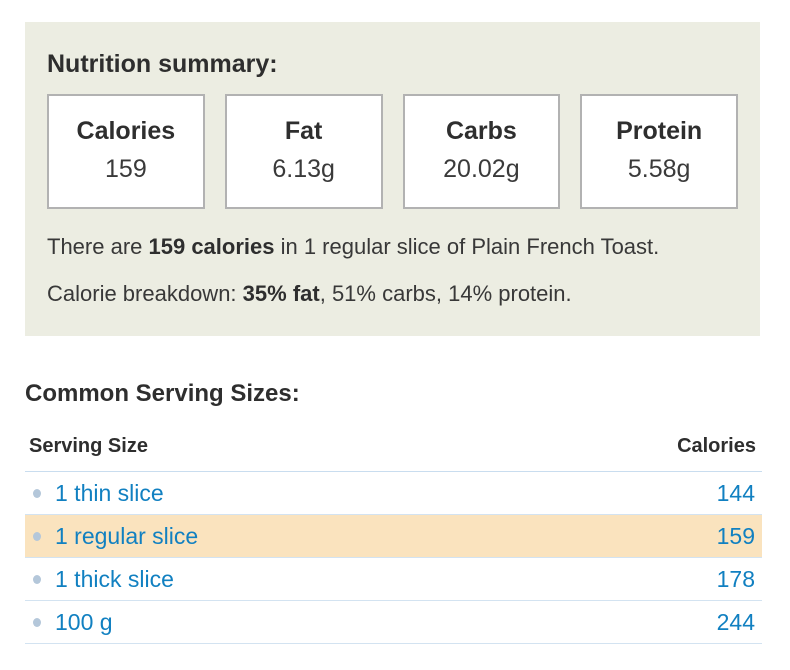 This screenshot has width=790, height=670. What do you see at coordinates (145, 293) in the screenshot?
I see `breakdown-sentence-prefix: Calorie breakdown:` at bounding box center [145, 293].